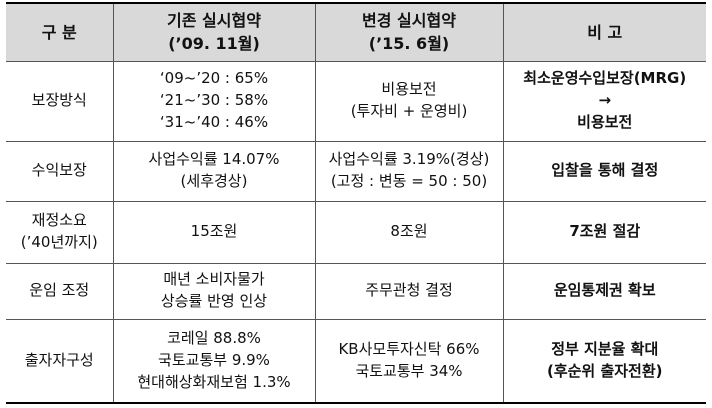 This screenshot has height=408, width=712. I want to click on cell: 최소운영수입보장(MRG) → 비용보전, so click(604, 101).